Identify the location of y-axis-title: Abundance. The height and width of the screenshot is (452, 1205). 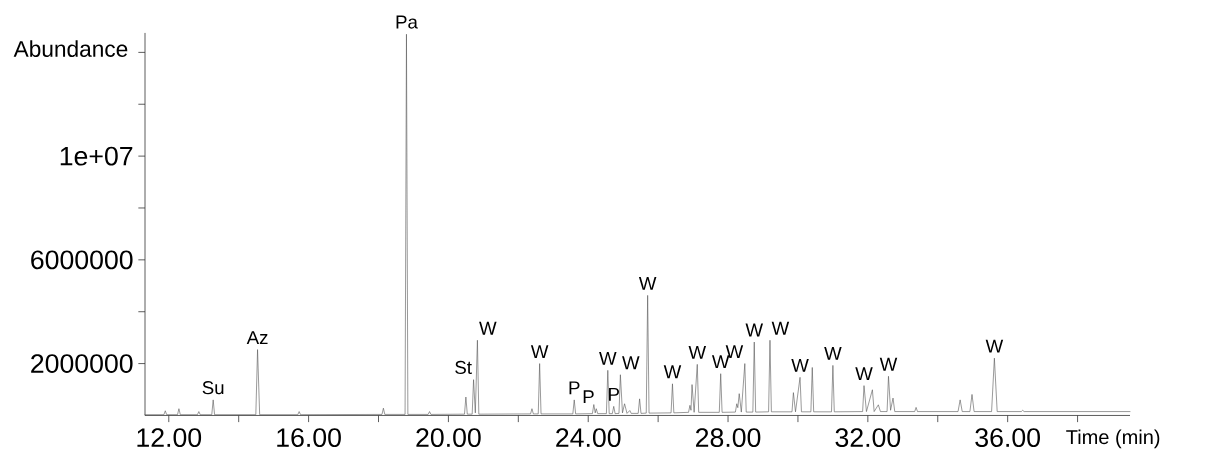
(70, 48).